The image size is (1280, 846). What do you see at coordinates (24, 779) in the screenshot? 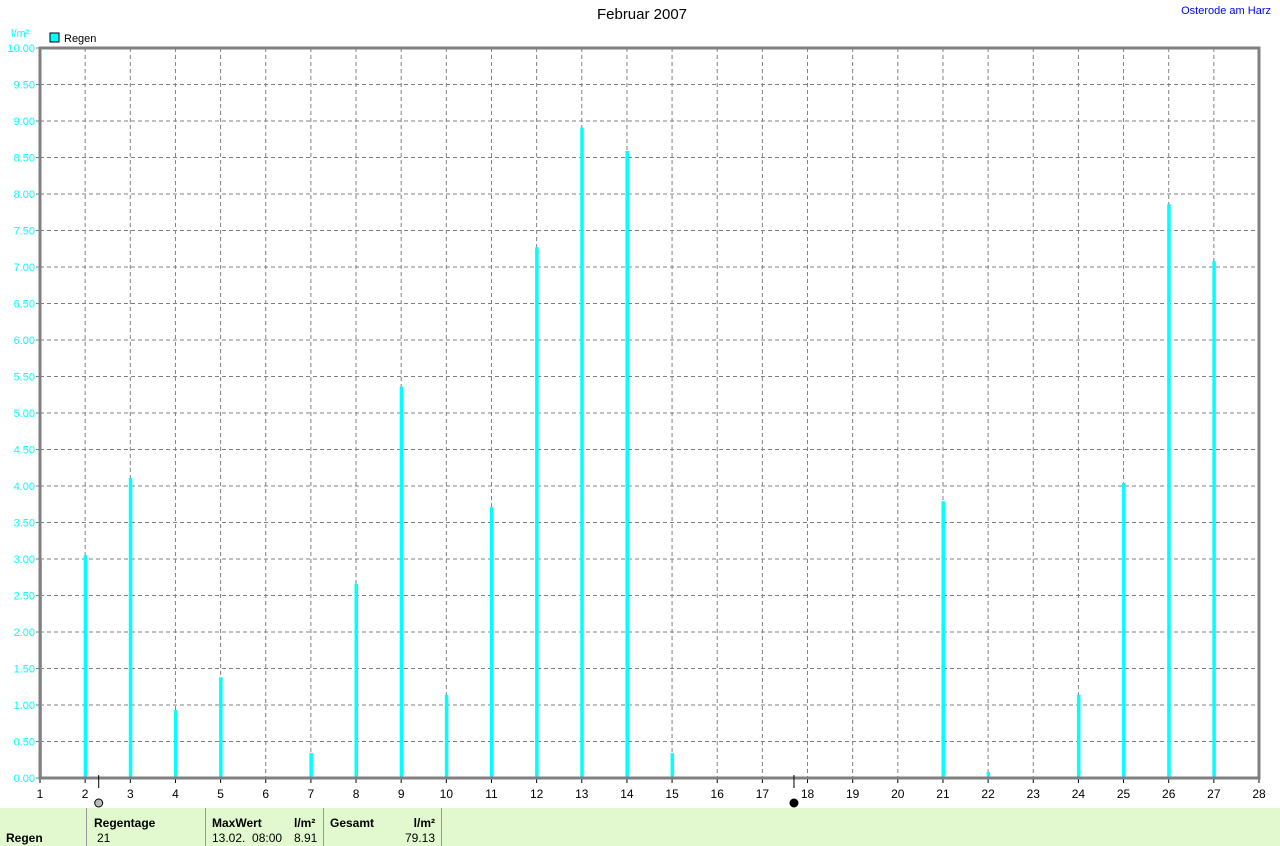
I see `y-tick-label: 0.00` at bounding box center [24, 779].